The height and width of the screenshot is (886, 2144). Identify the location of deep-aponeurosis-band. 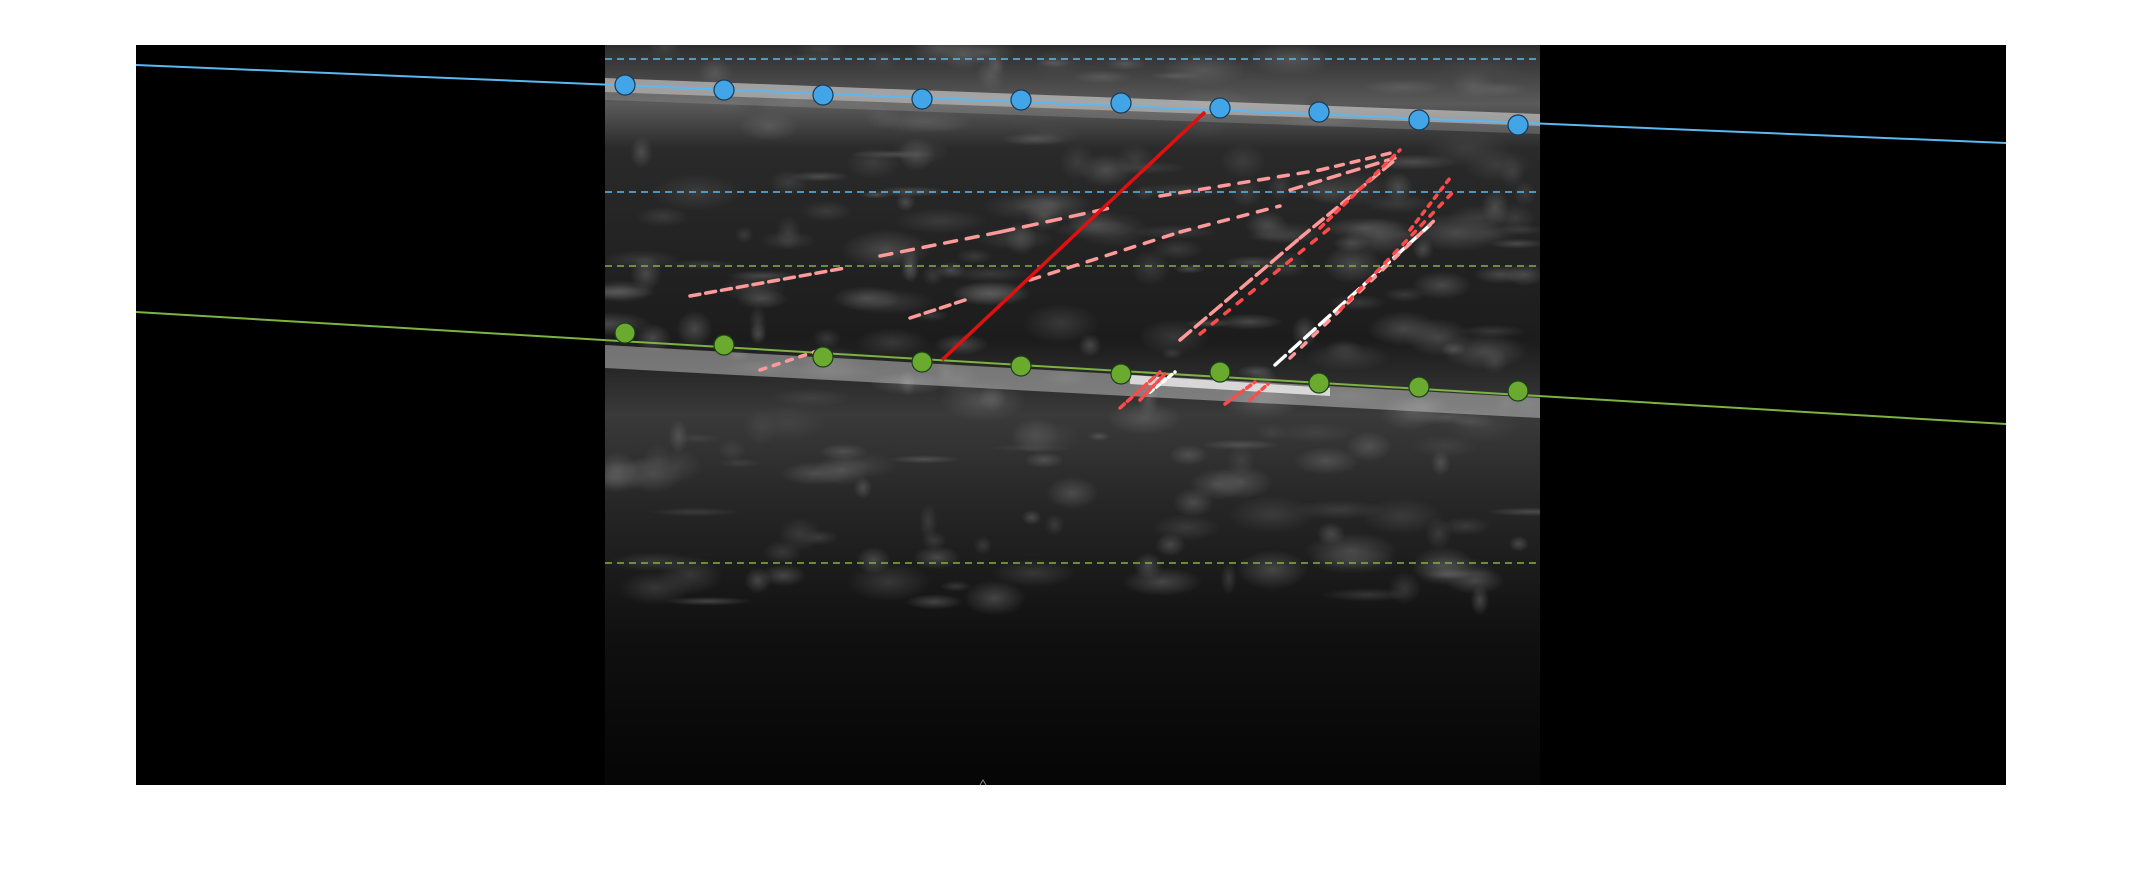
(1072, 381).